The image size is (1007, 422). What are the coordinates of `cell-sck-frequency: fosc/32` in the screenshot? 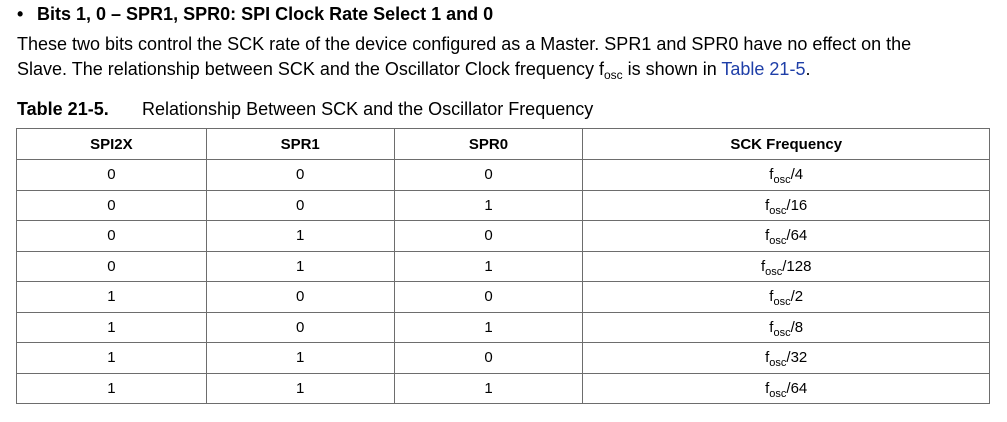 It's located at (786, 358).